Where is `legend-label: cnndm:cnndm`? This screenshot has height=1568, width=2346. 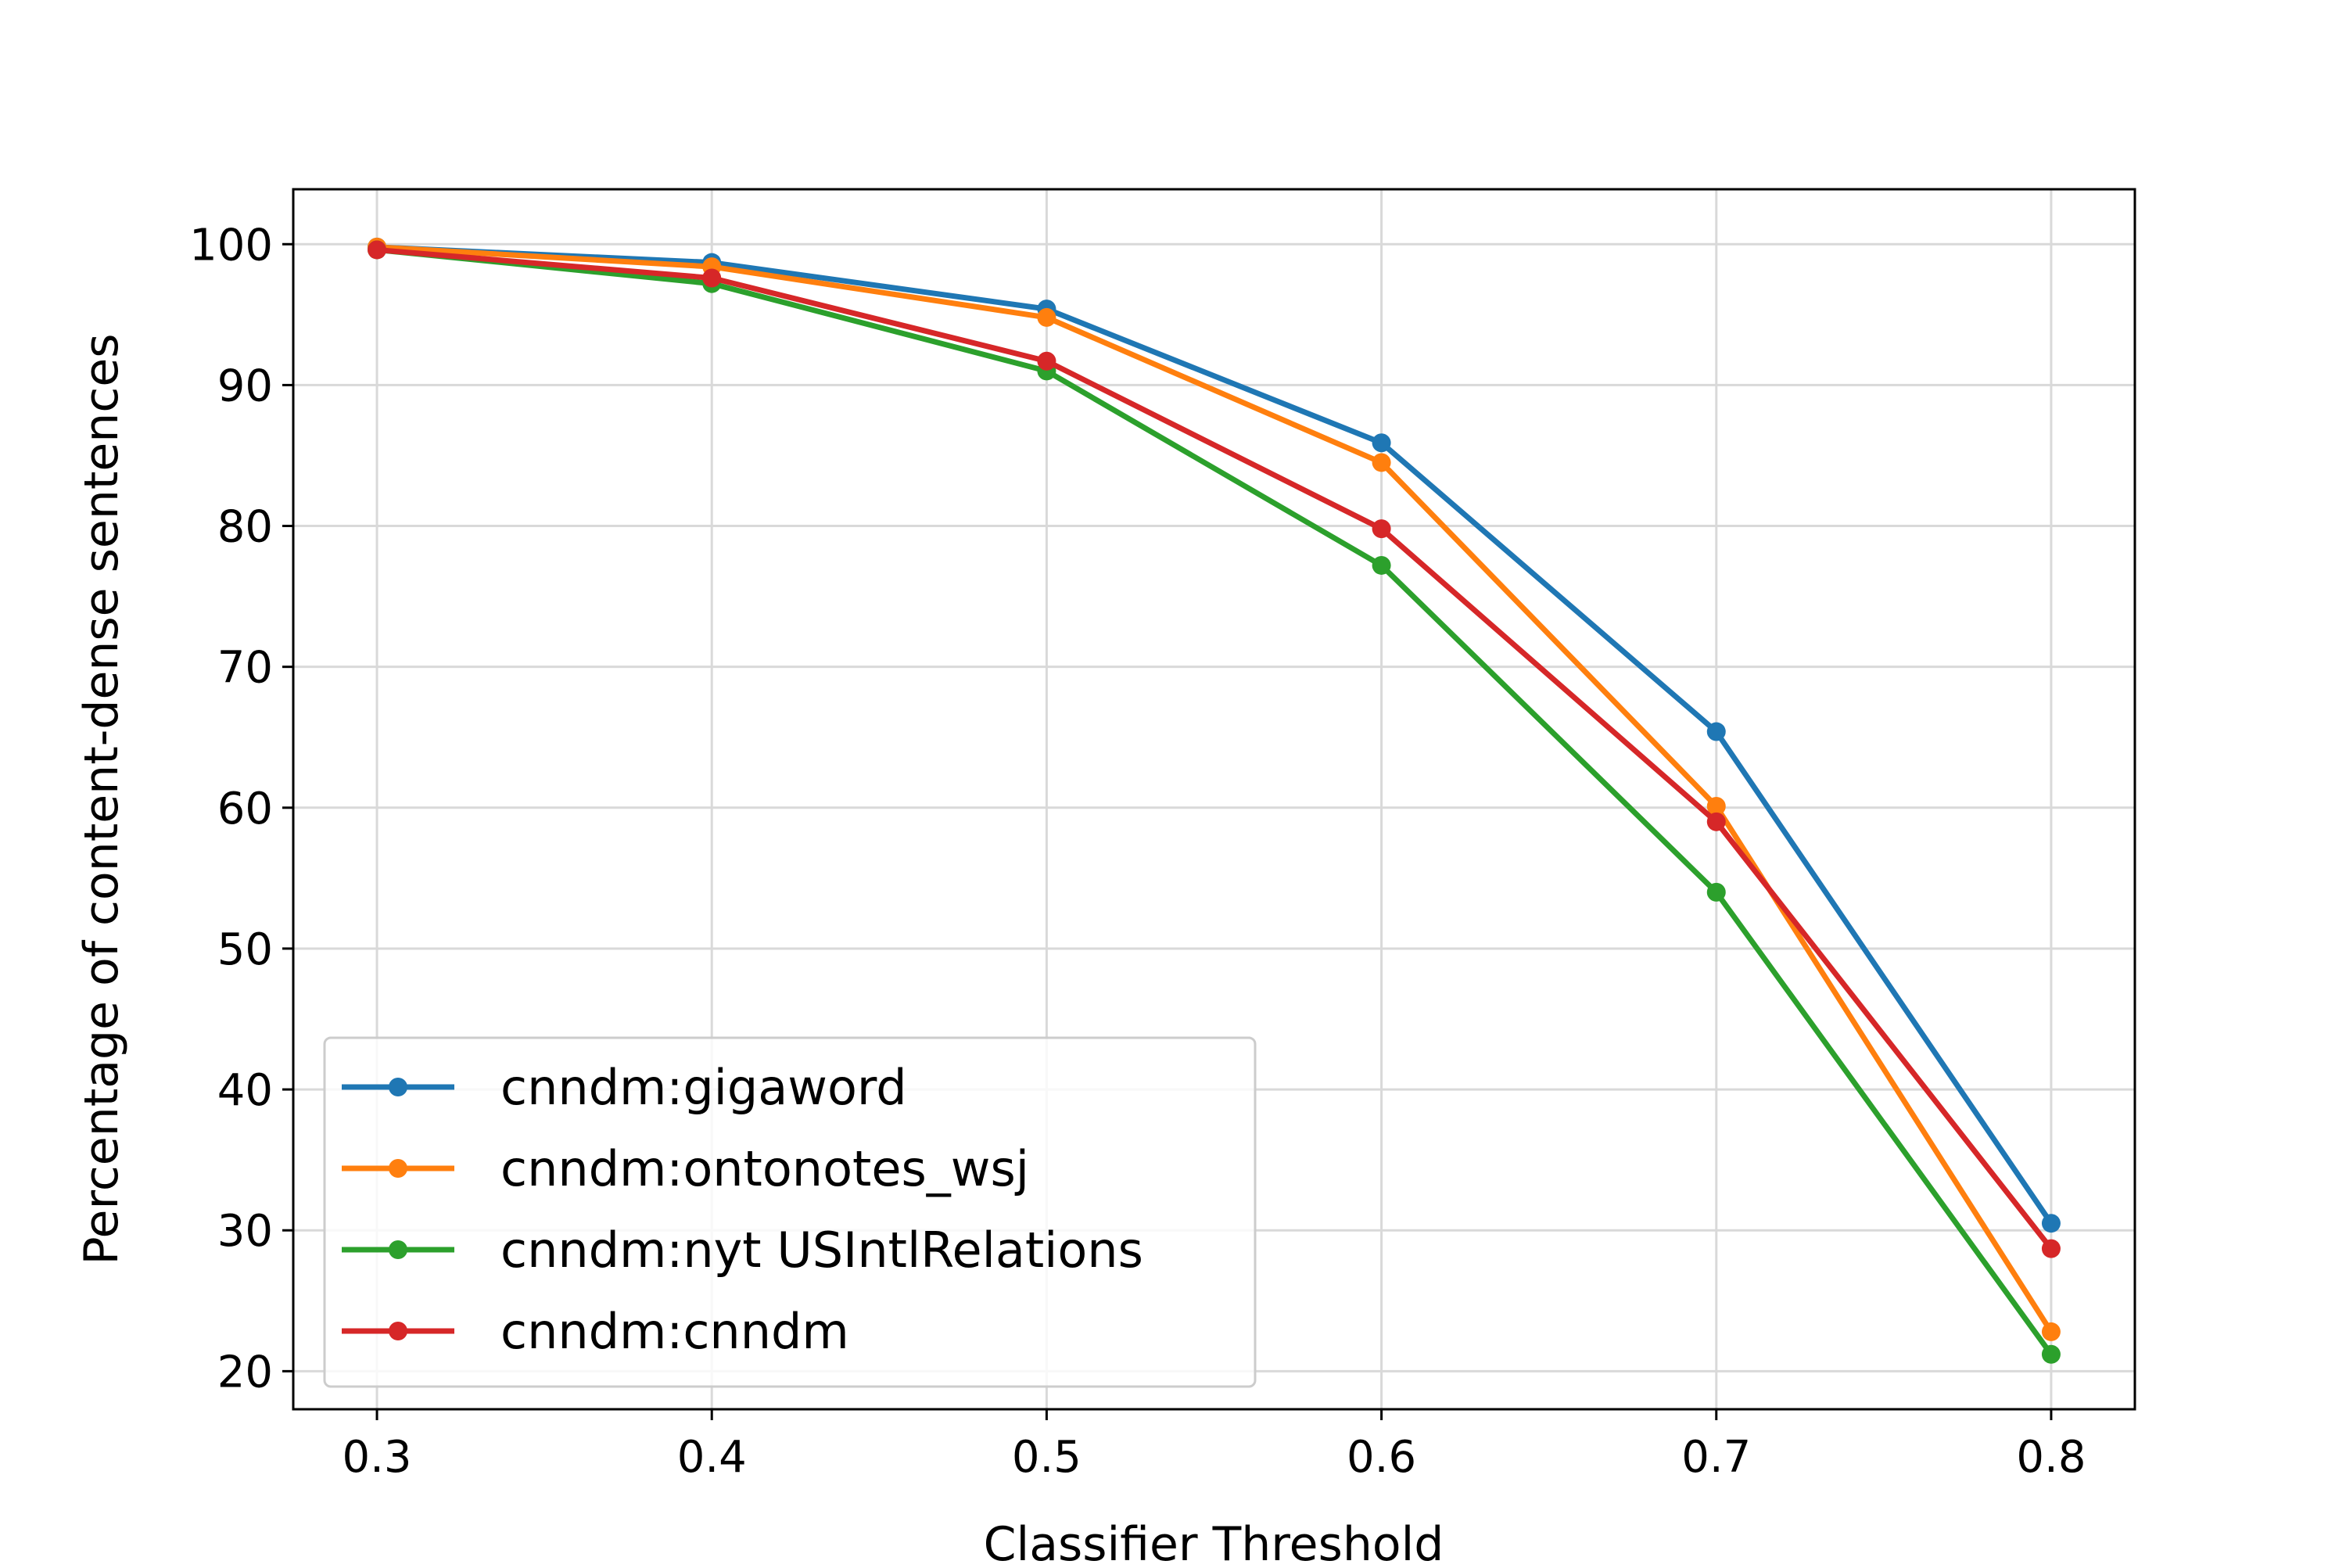
legend-label: cnndm:cnndm is located at coordinates (675, 1331).